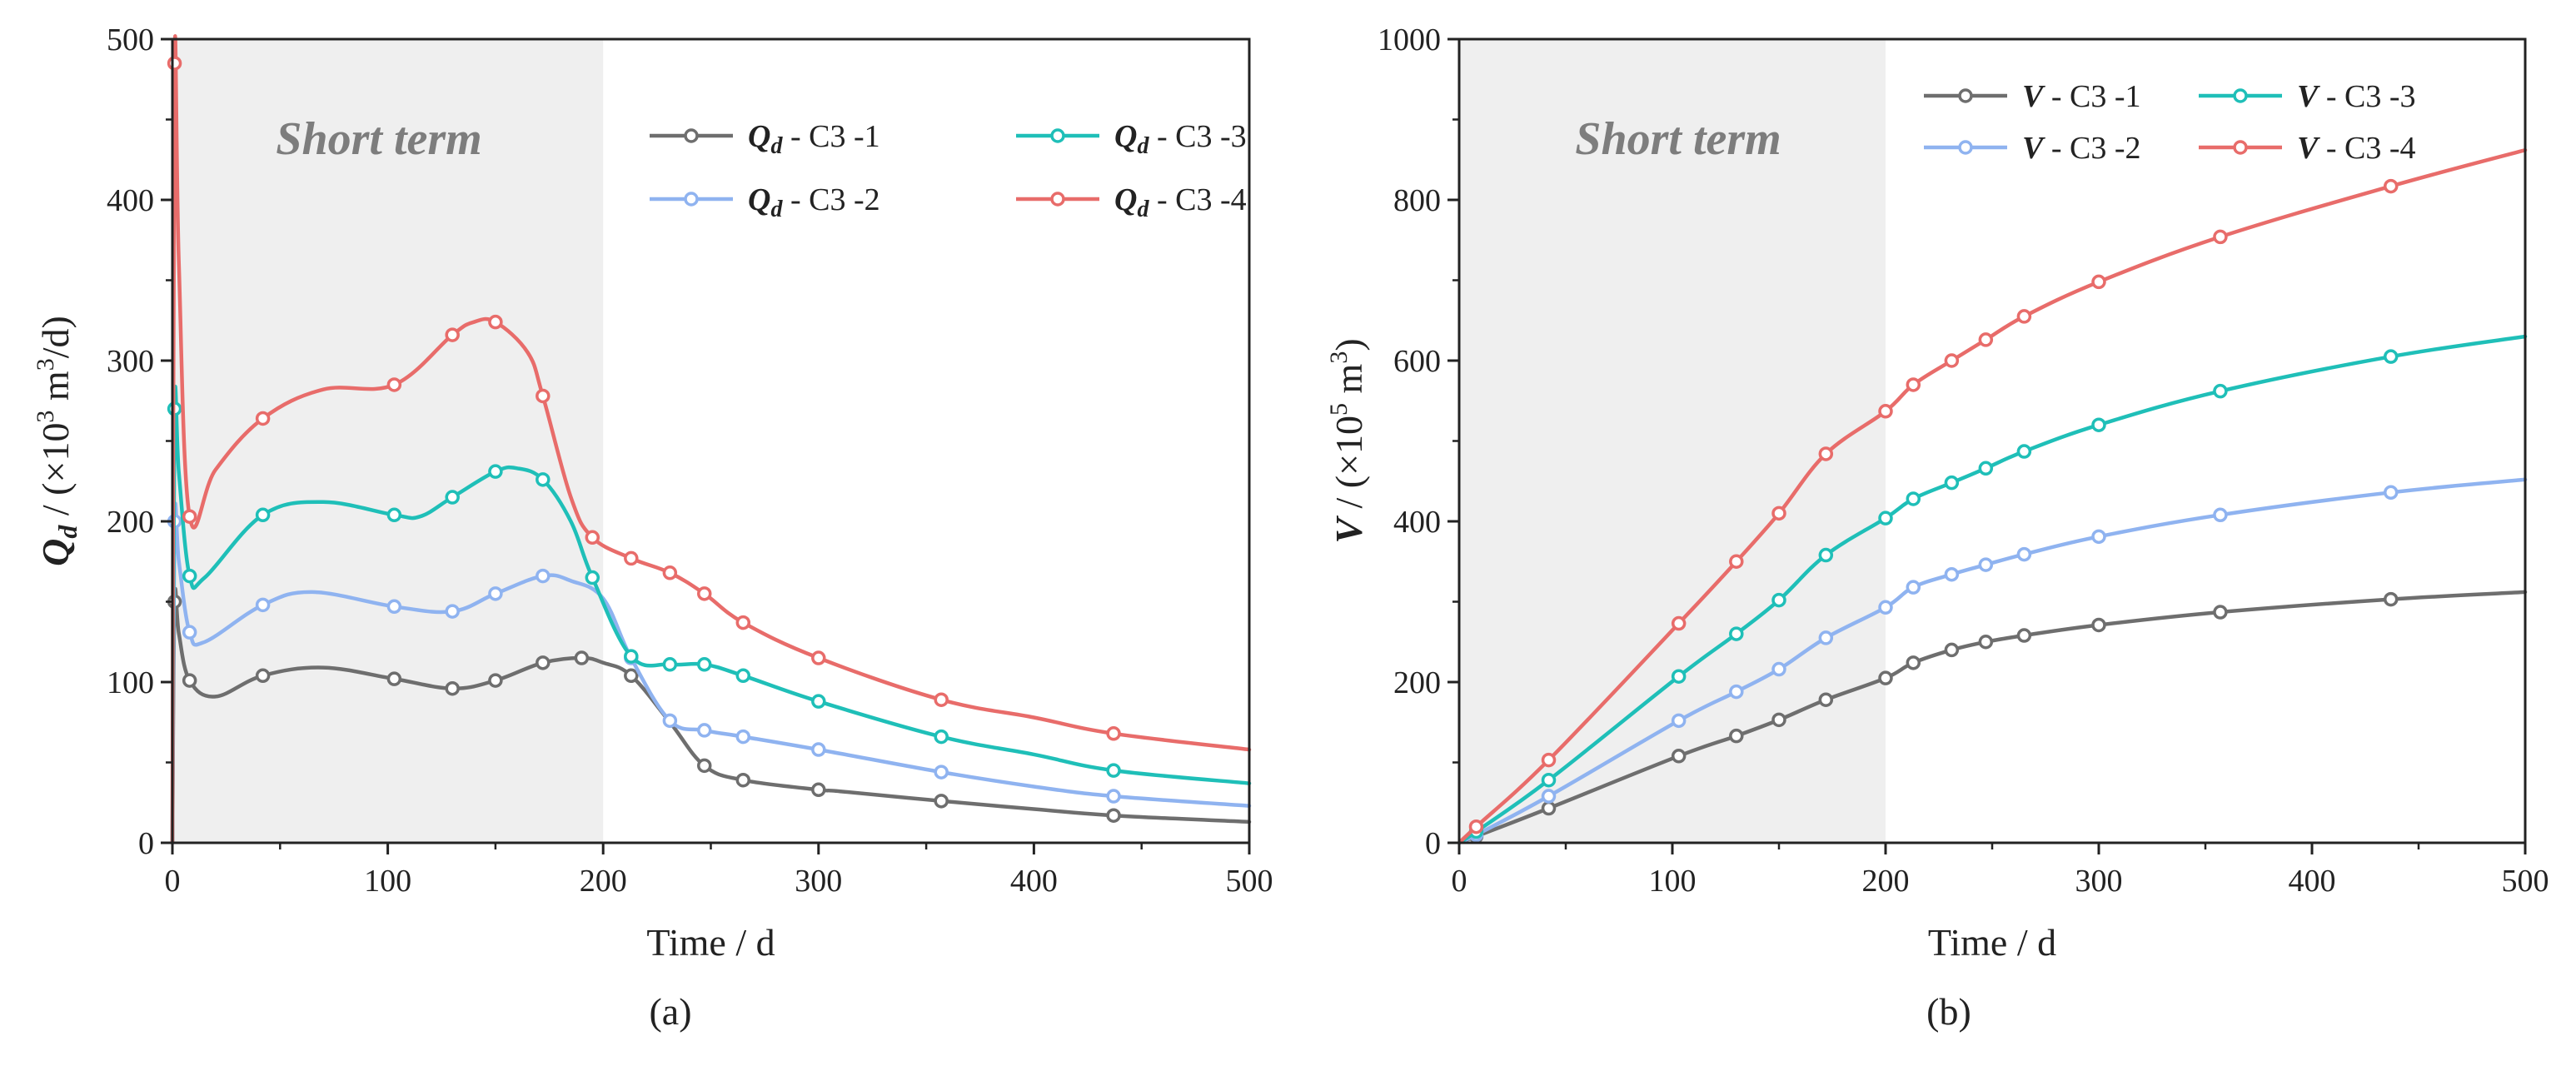 This screenshot has width=2576, height=1066. What do you see at coordinates (670, 1011) in the screenshot?
I see `panel-caption: (a)` at bounding box center [670, 1011].